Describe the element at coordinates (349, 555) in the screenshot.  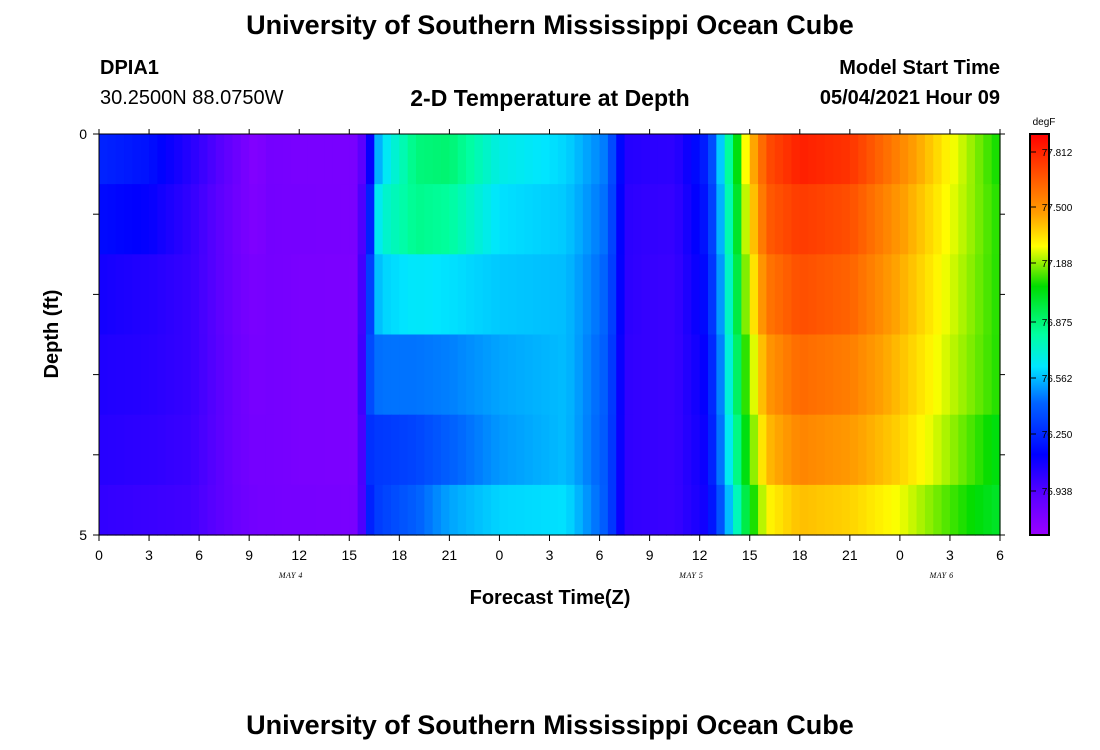
I see `x-tick-label: 15` at that location.